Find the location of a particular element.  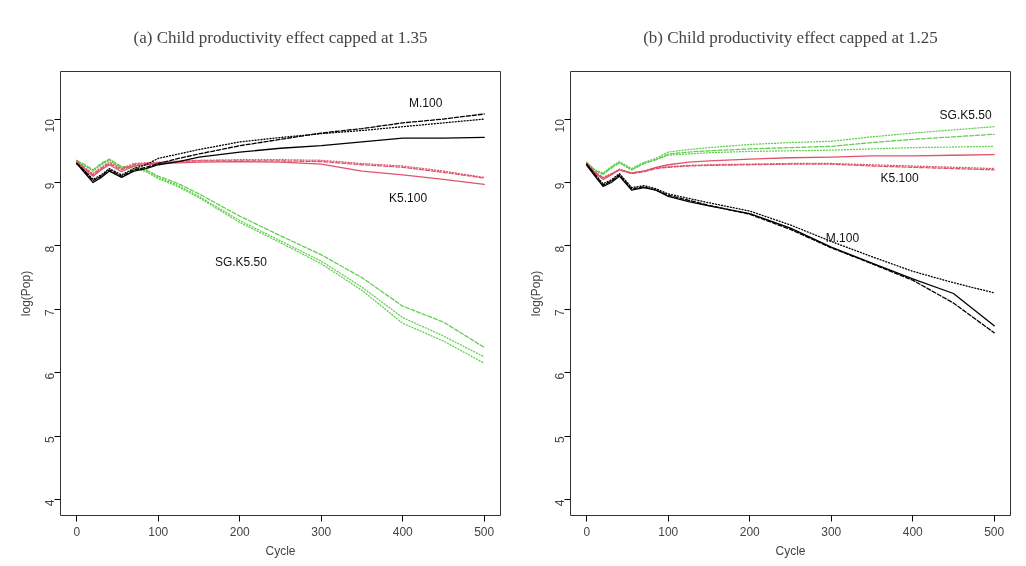

chart-title: (a) Child productivity effect capped at 1.35 is located at coordinates (280, 37).